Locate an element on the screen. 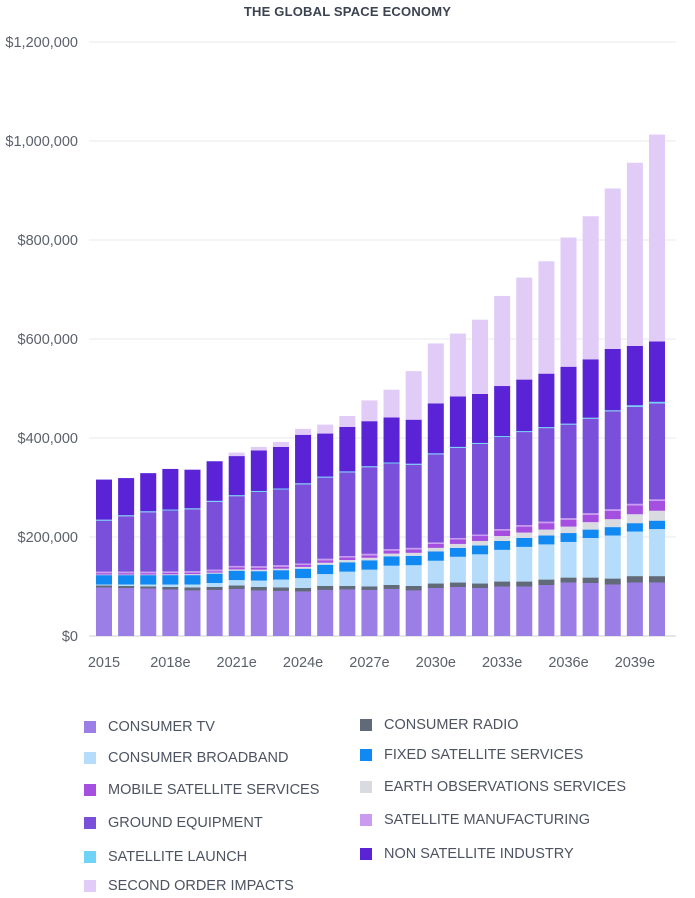 Image resolution: width=695 pixels, height=898 pixels. y-tick-label: $800,000 is located at coordinates (48, 241).